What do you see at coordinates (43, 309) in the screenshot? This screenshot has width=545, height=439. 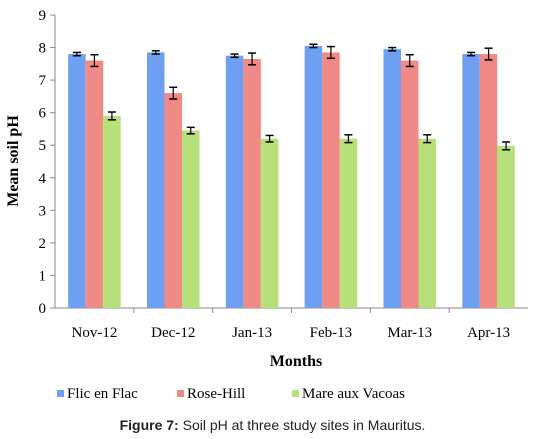 I see `y-tick-label: 0` at bounding box center [43, 309].